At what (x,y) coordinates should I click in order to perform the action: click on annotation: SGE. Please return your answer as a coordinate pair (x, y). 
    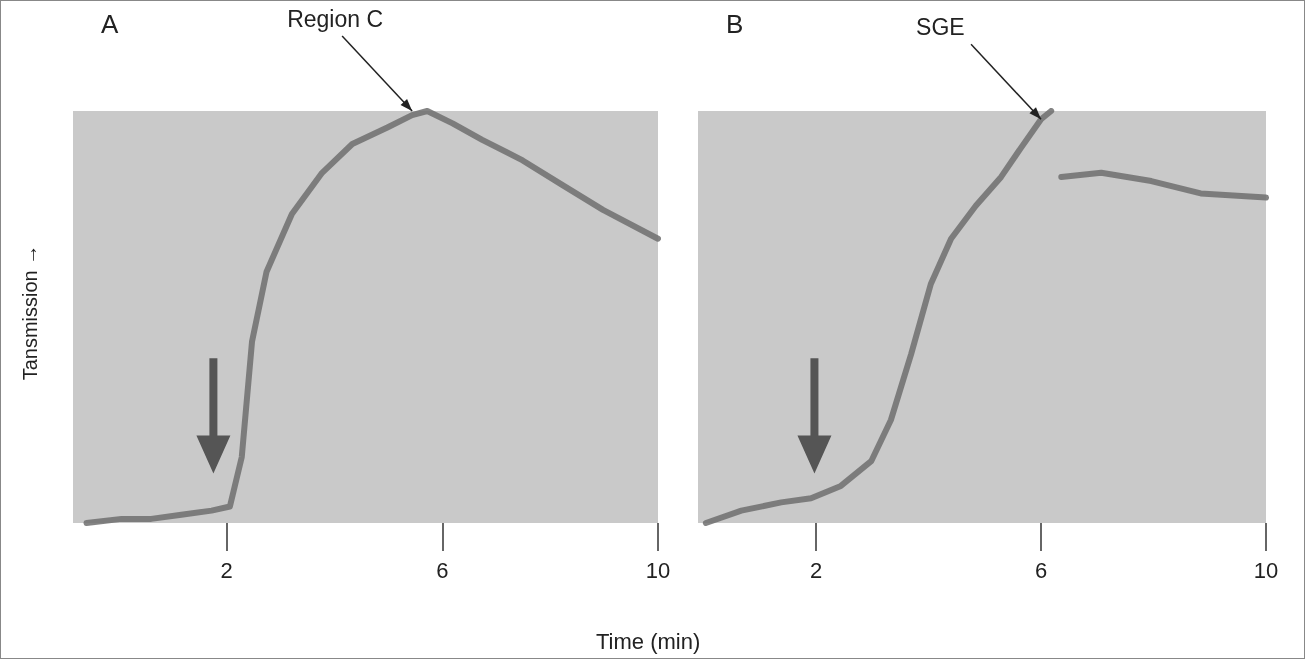
    Looking at the image, I should click on (940, 28).